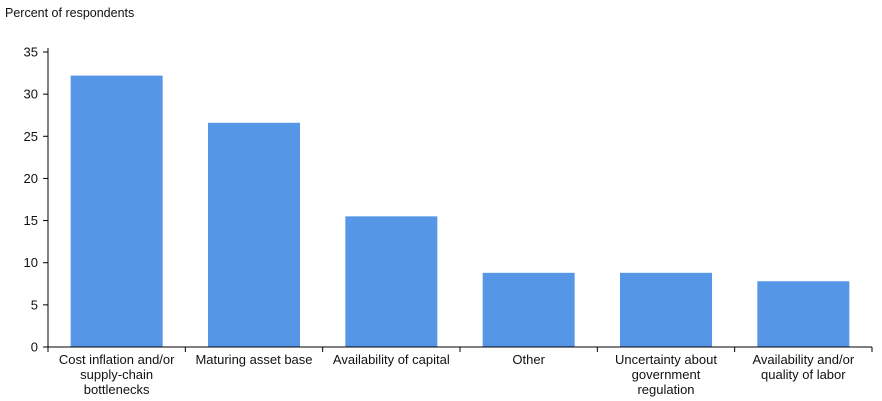  What do you see at coordinates (31, 220) in the screenshot?
I see `y-tick-label: 15` at bounding box center [31, 220].